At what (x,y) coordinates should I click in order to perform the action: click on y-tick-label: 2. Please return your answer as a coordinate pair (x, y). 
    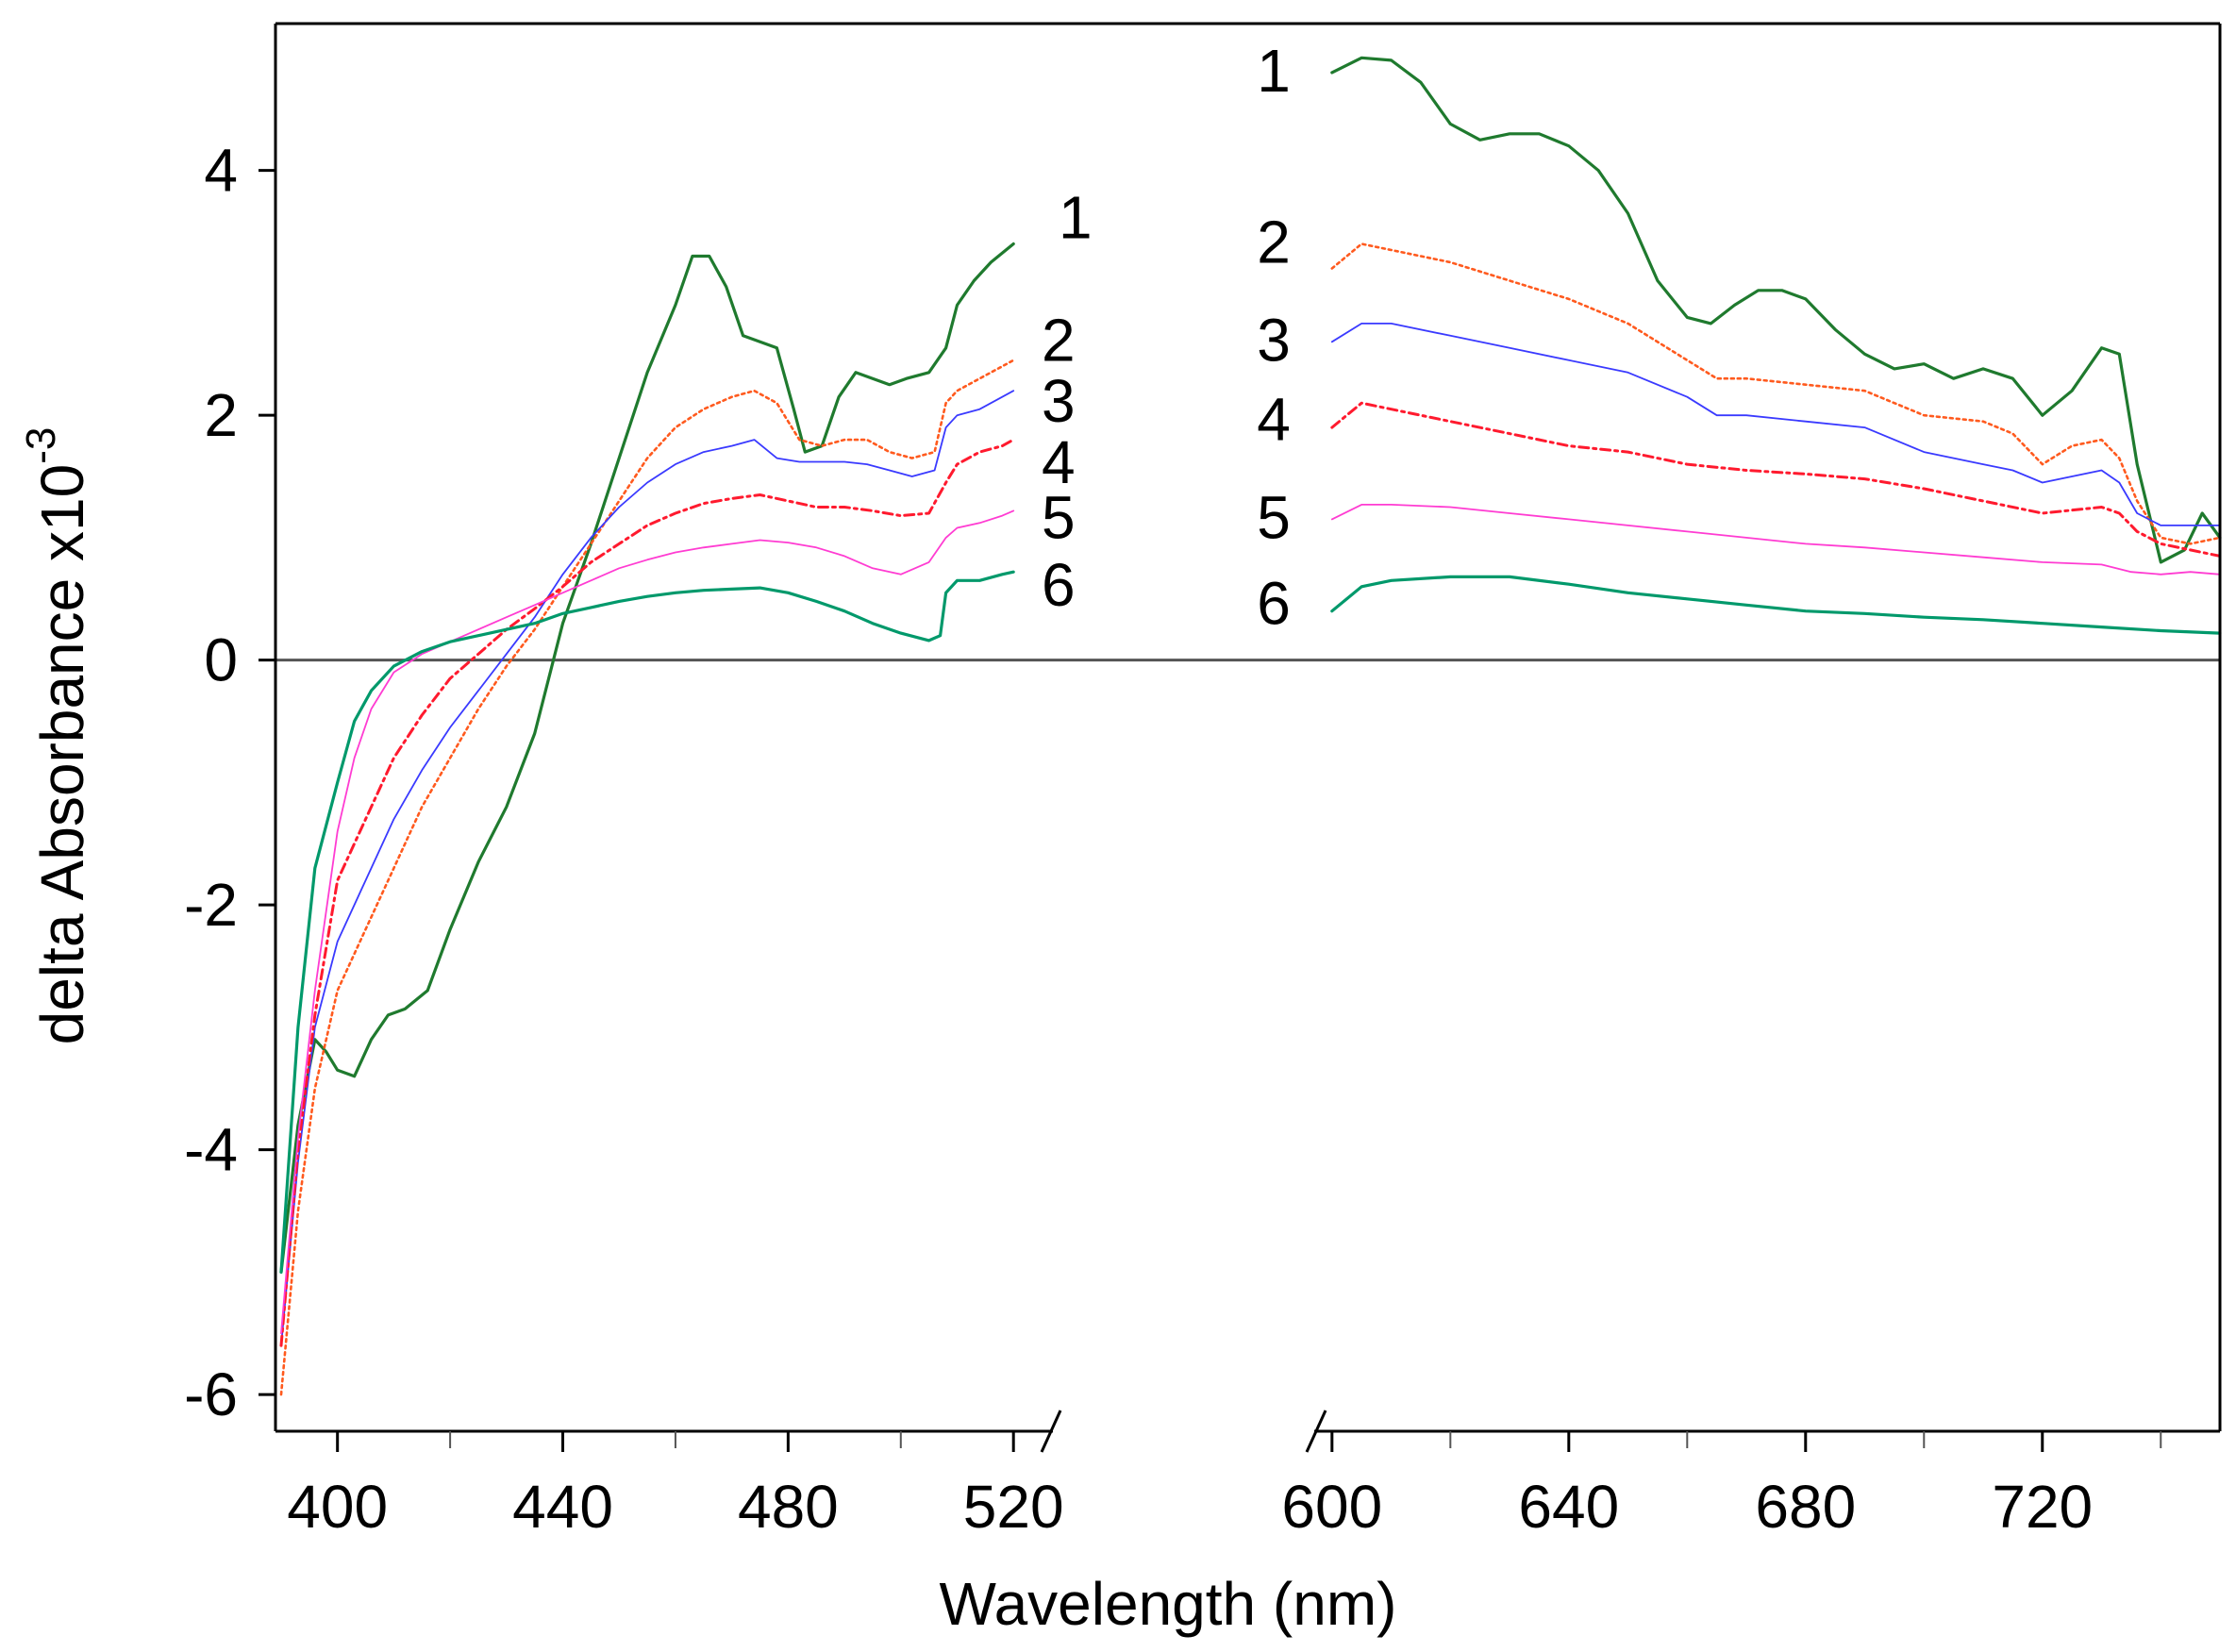
    Looking at the image, I should click on (221, 415).